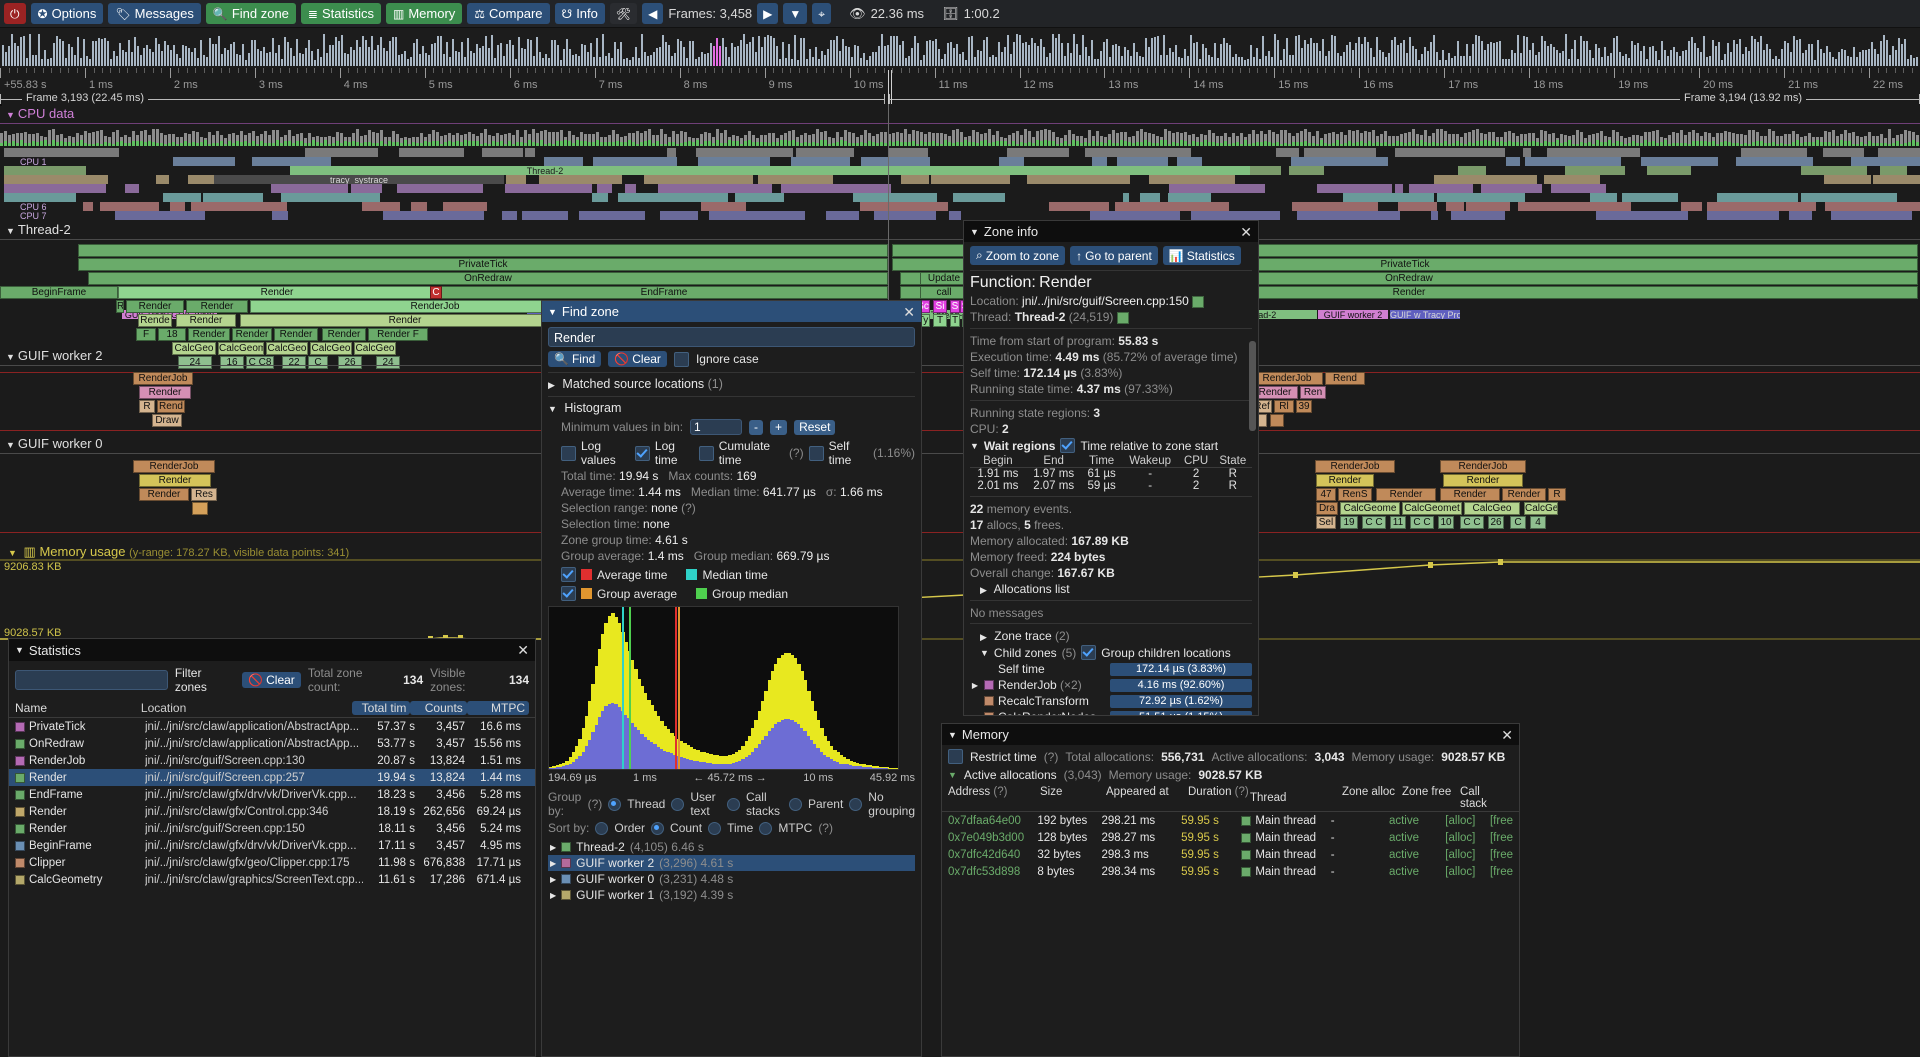 Image resolution: width=1920 pixels, height=1057 pixels. Describe the element at coordinates (664, 292) in the screenshot. I see `timeline-zone: EndFrame` at that location.